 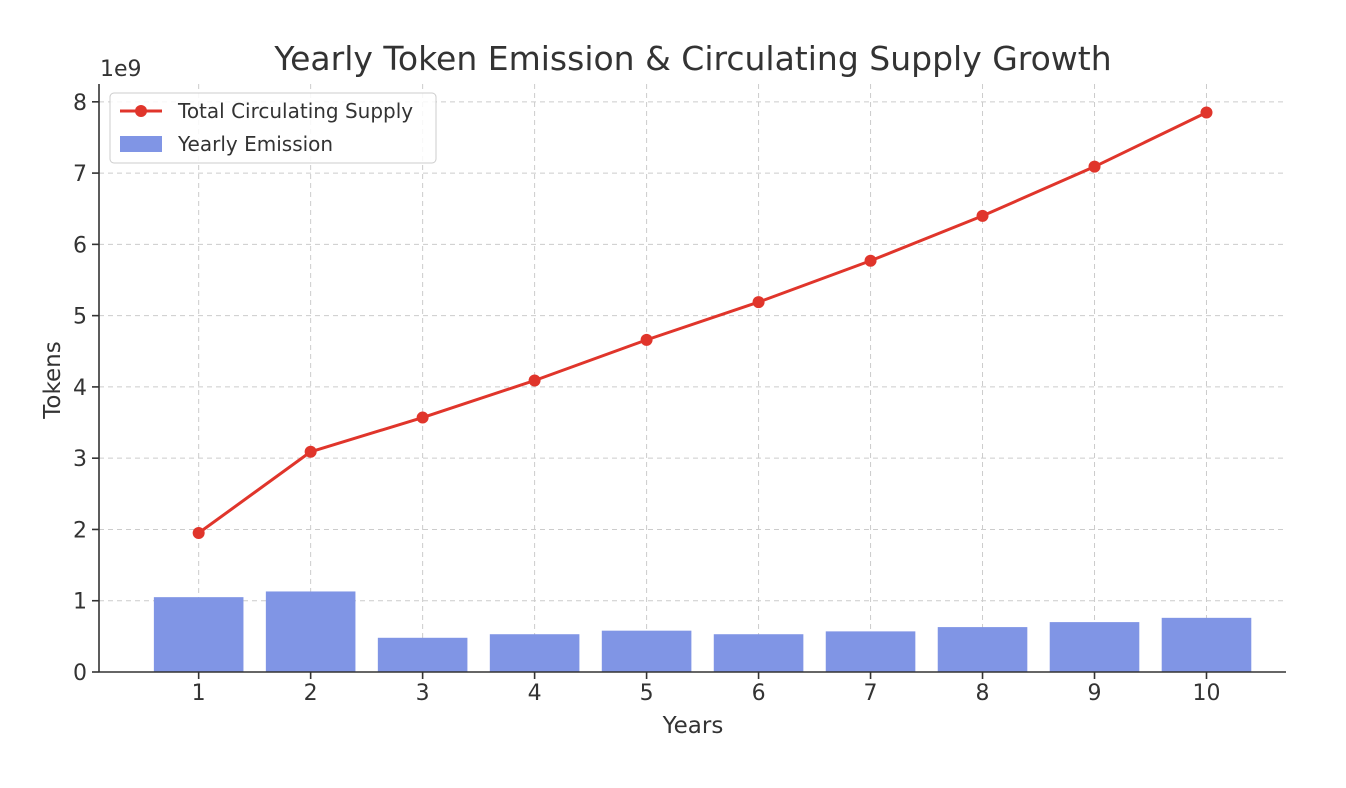 I want to click on x-axis-label: Years, so click(x=693, y=726).